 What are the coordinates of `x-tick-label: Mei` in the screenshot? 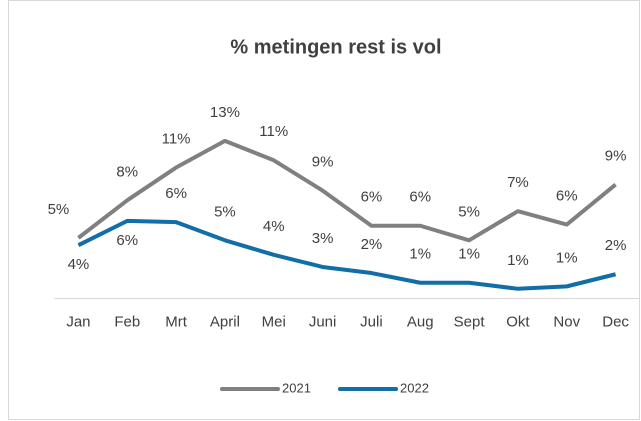 It's located at (274, 321).